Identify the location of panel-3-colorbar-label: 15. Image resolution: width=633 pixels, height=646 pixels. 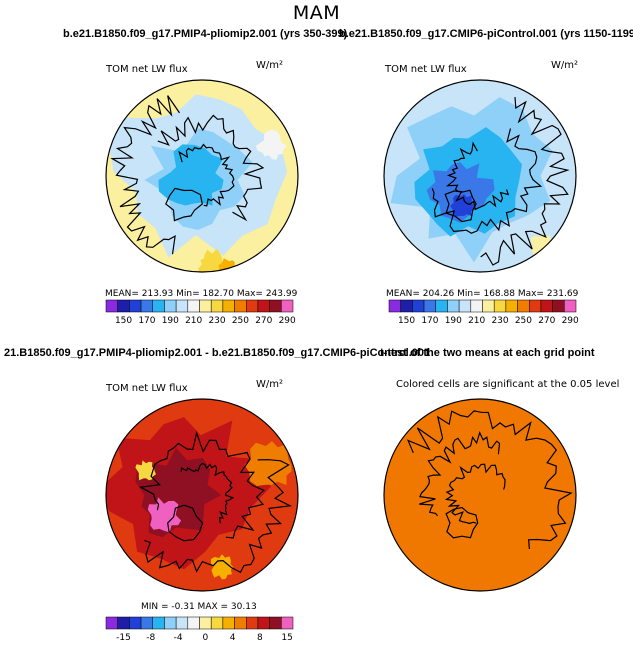
(286, 638).